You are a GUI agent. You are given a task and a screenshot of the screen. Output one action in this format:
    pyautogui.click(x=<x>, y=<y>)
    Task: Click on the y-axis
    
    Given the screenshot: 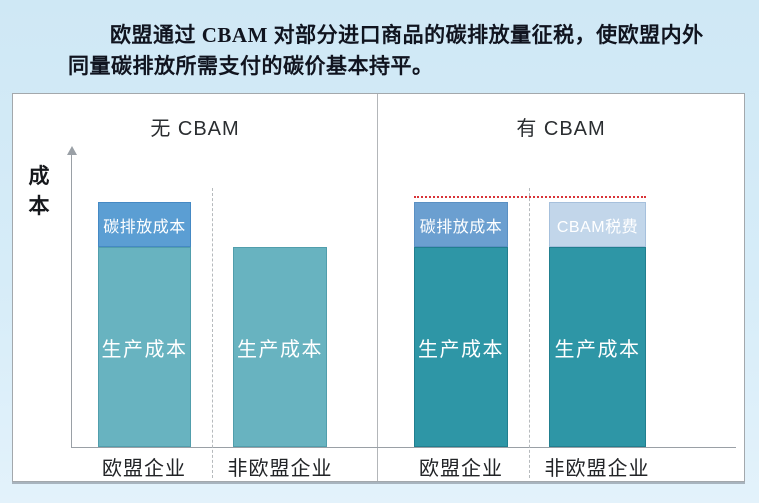 What is the action you would take?
    pyautogui.click(x=71, y=300)
    